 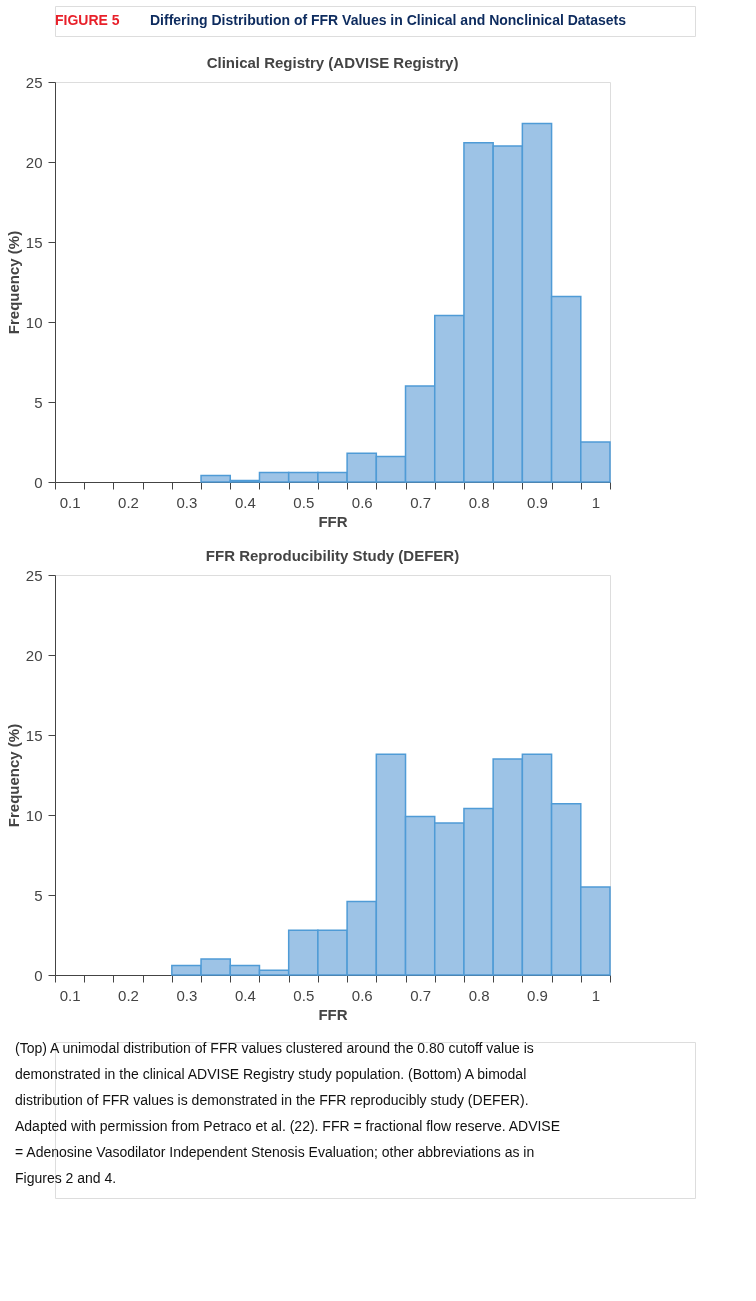 What do you see at coordinates (87, 20) in the screenshot?
I see `caption: FIGURE 5` at bounding box center [87, 20].